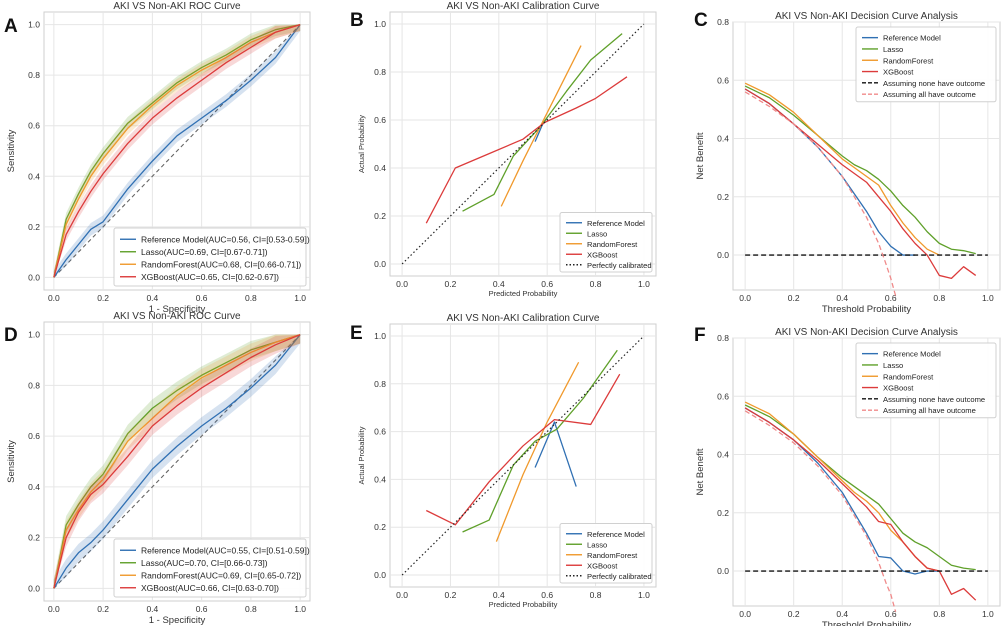 The width and height of the screenshot is (1005, 626). Describe the element at coordinates (929, 410) in the screenshot. I see `legend-label: Assuming all have outcome` at that location.